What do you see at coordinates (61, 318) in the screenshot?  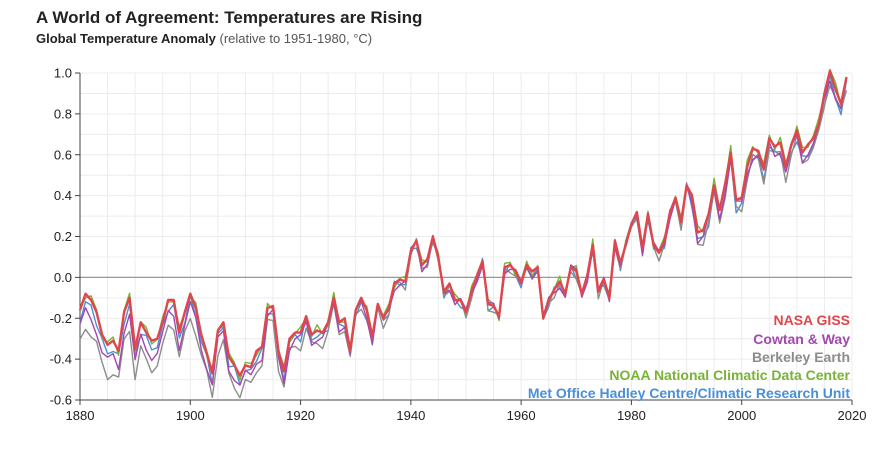 I see `y-tick-label: -0.2` at bounding box center [61, 318].